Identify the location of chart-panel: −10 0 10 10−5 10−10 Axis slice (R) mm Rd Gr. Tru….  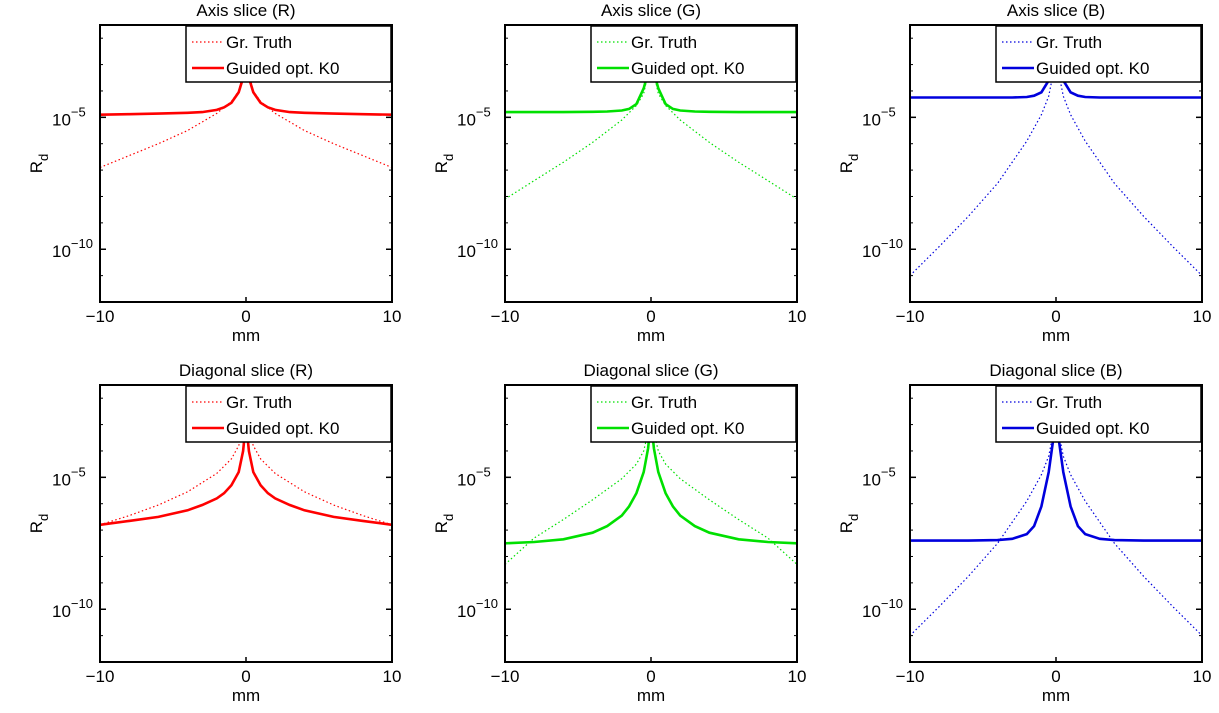
(214, 173).